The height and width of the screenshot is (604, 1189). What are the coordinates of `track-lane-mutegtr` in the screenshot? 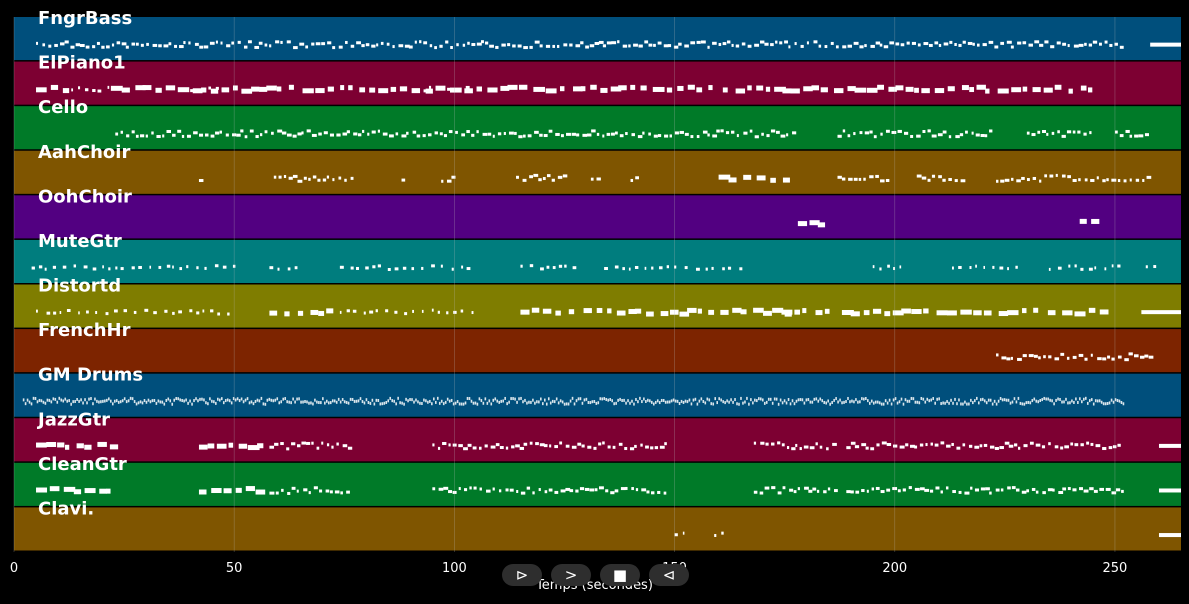 It's located at (597, 261).